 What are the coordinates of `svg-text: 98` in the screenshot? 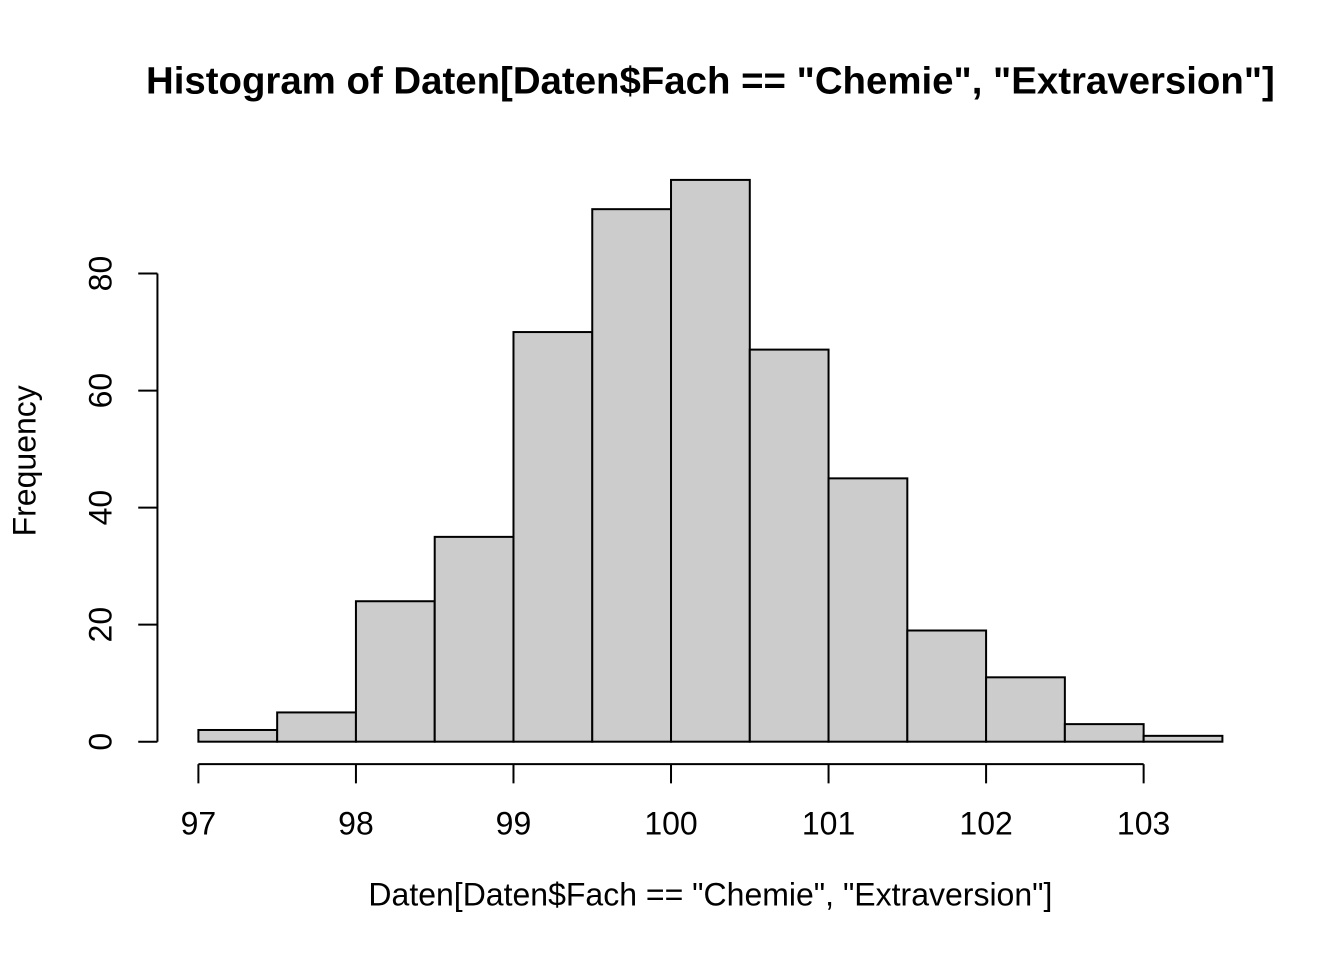 It's located at (356, 824).